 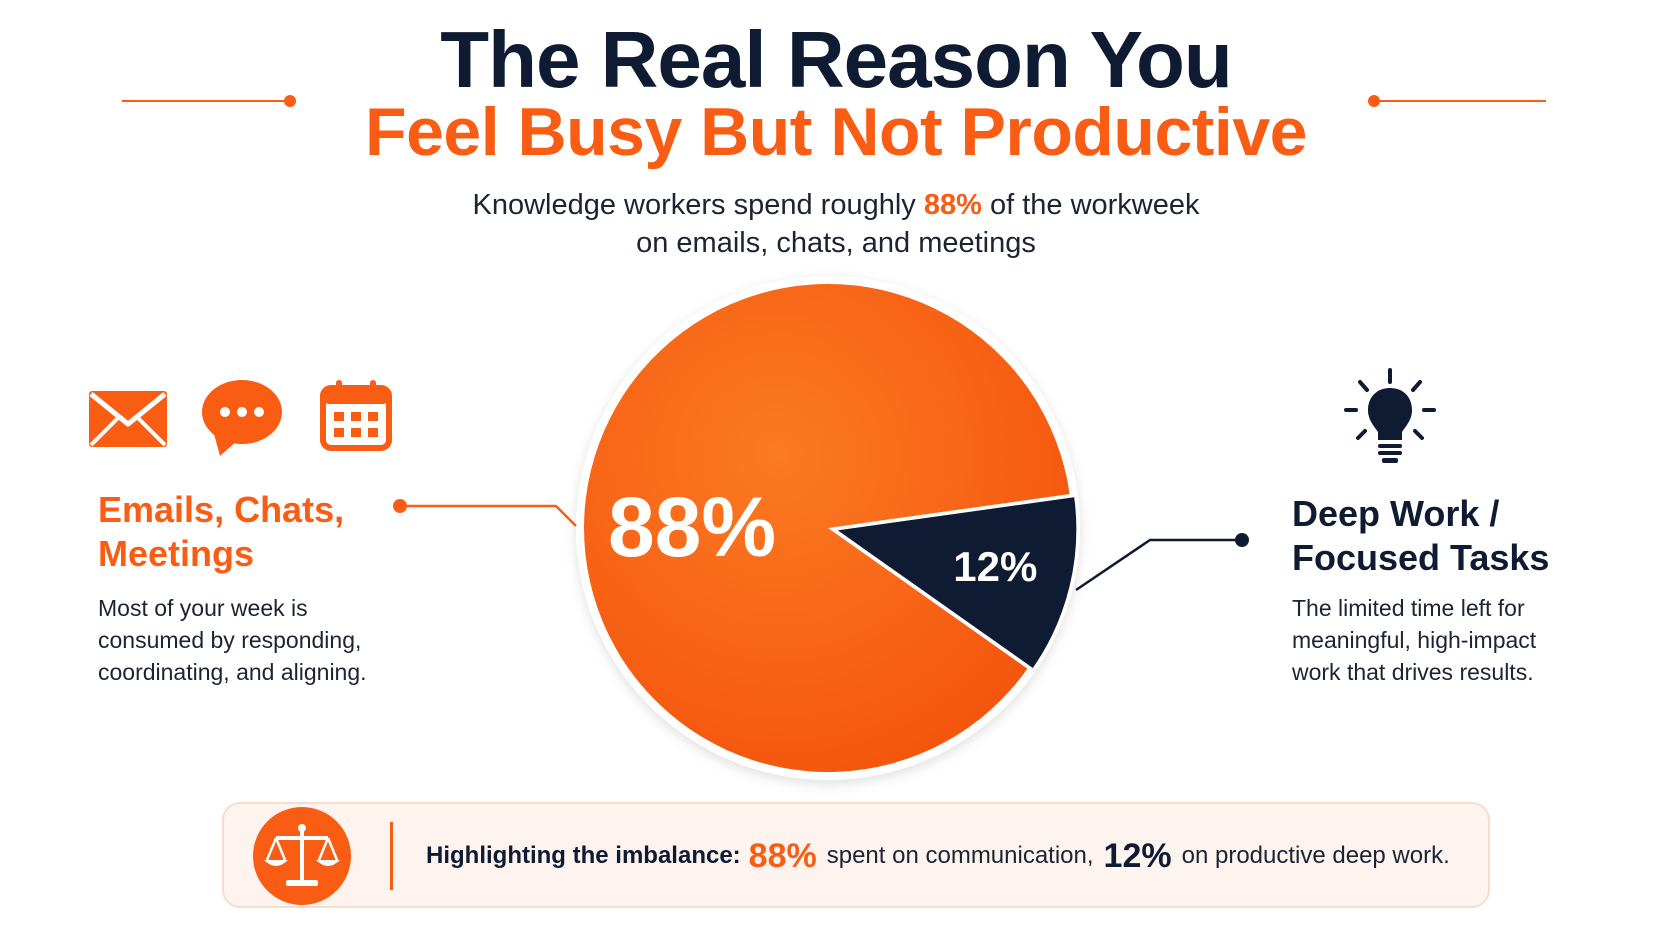 What do you see at coordinates (960, 855) in the screenshot?
I see `summary-text-1: spent on communication,` at bounding box center [960, 855].